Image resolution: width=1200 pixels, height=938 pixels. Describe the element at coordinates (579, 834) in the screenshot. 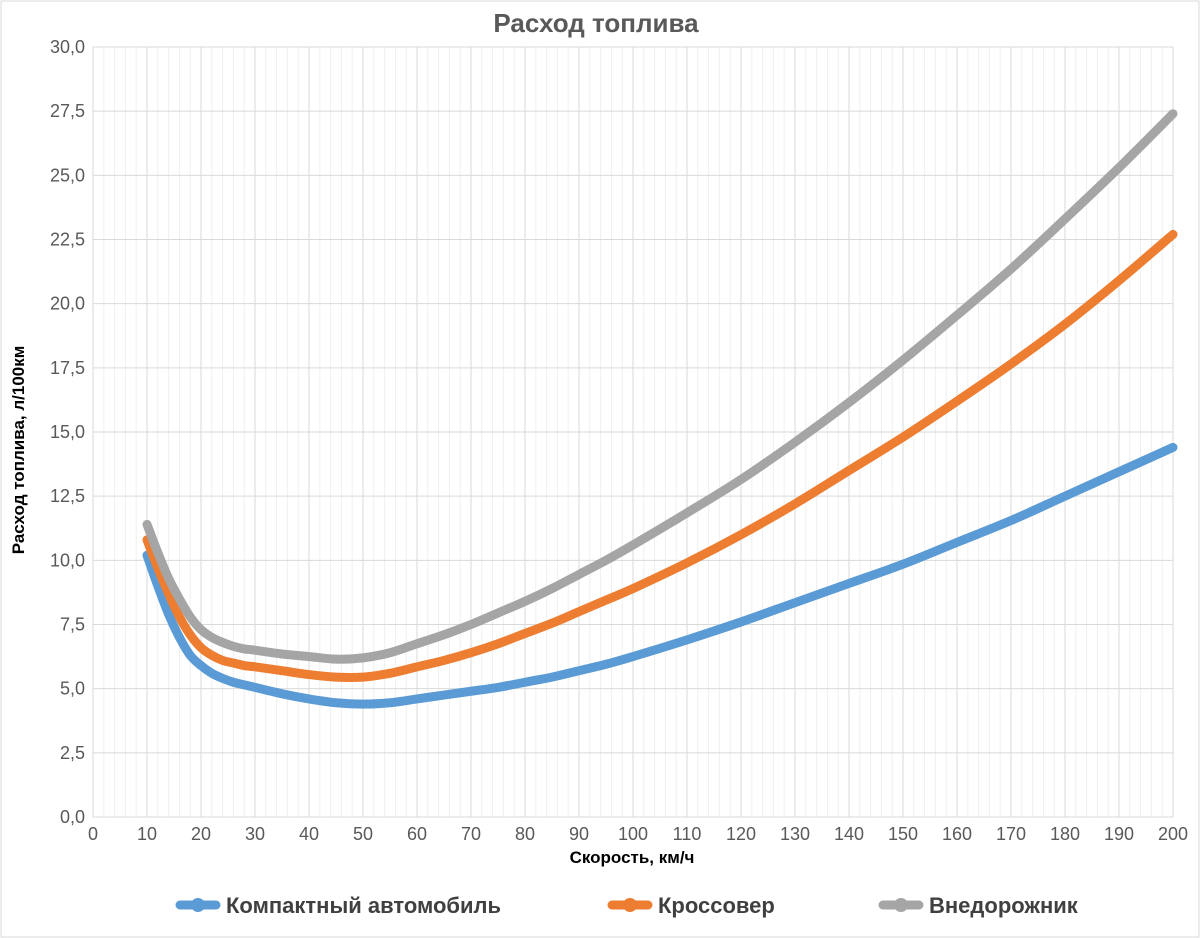

I see `x-tick-label: 90` at that location.